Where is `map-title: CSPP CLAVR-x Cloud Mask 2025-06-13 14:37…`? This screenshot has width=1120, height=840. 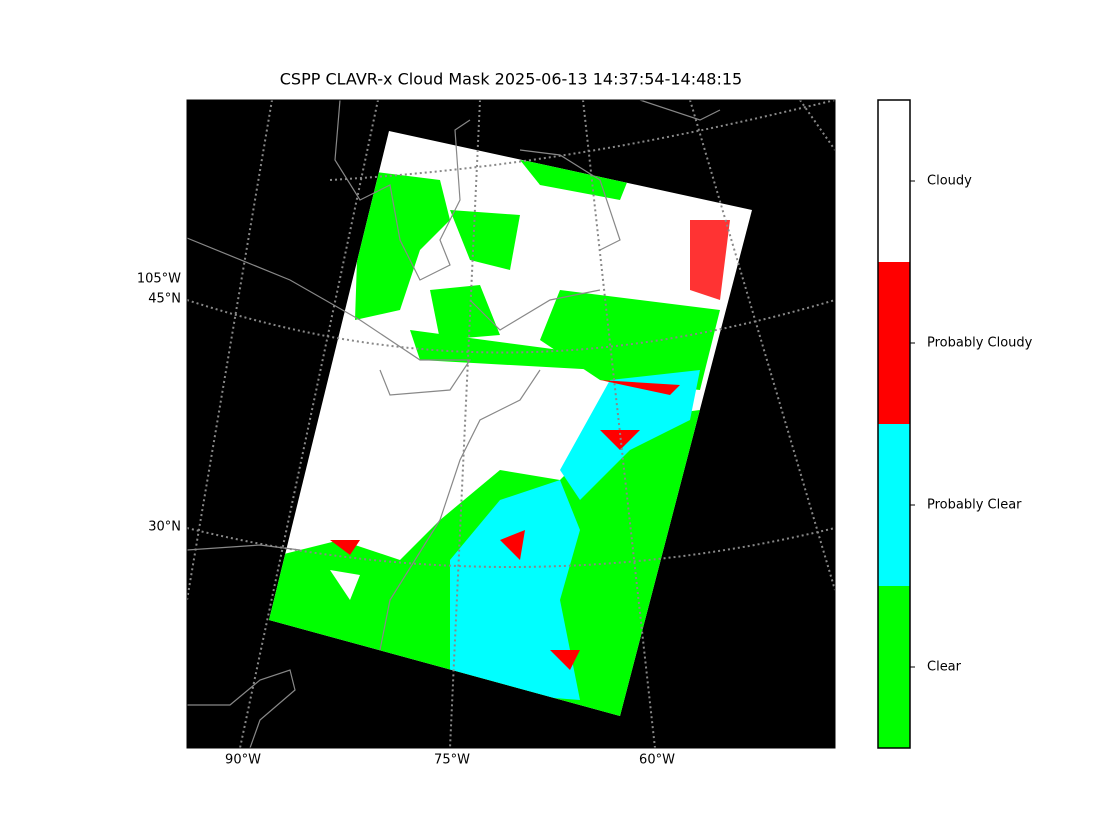 map-title: CSPP CLAVR-x Cloud Mask 2025-06-13 14:37… is located at coordinates (511, 79).